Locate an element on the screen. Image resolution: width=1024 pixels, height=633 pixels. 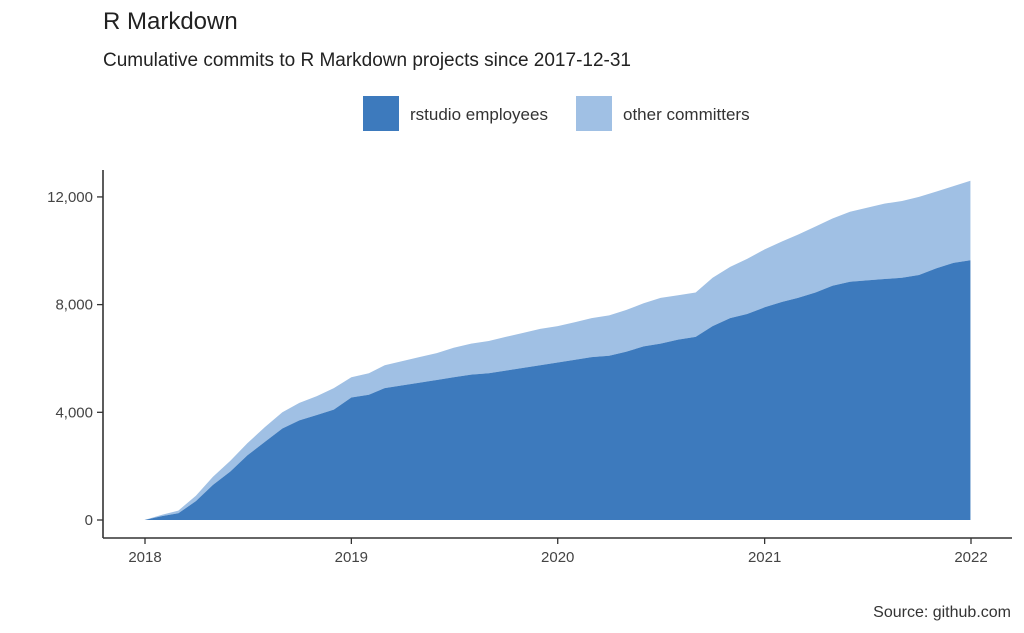
chart-title: R Markdown is located at coordinates (170, 21).